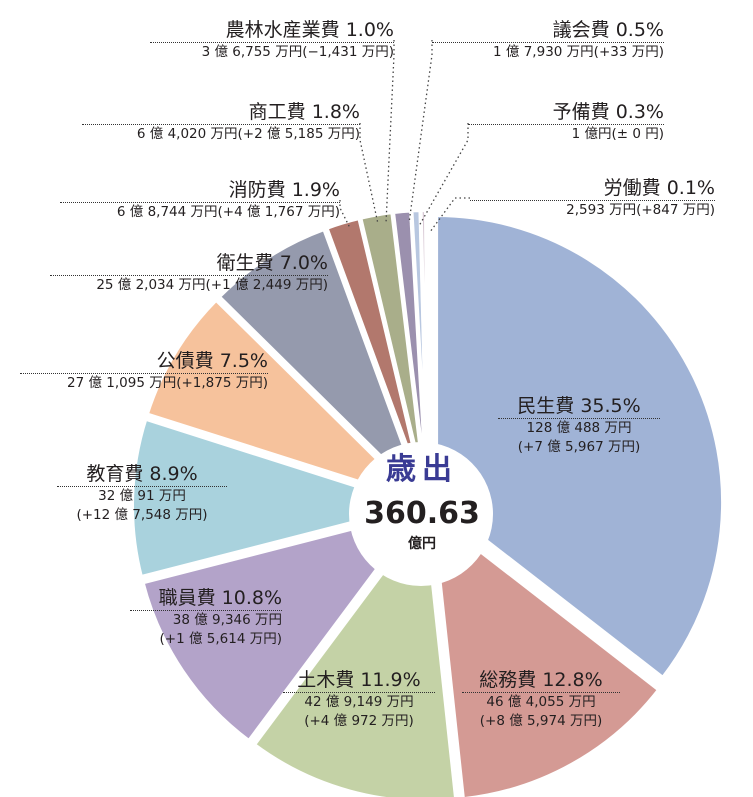  What do you see at coordinates (200, 190) in the screenshot?
I see `slice-label: 消防費 1.9%` at bounding box center [200, 190].